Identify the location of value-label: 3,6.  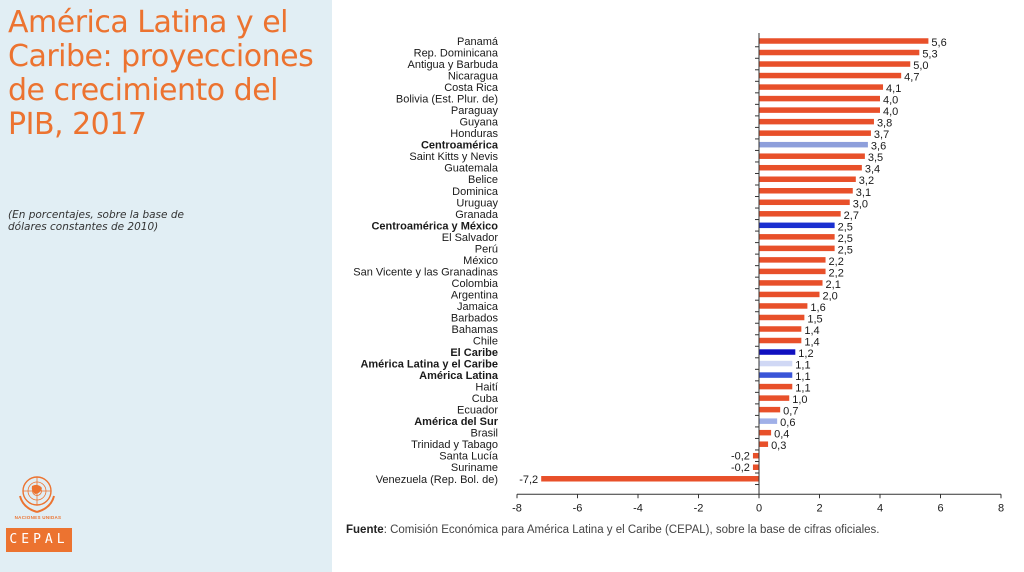
(878, 147).